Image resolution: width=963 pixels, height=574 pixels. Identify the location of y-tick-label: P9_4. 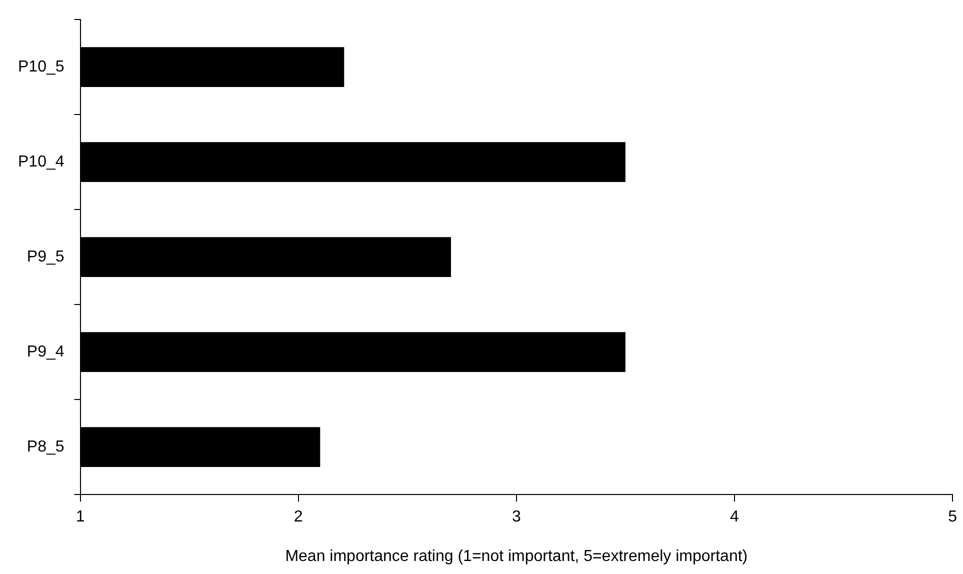
(45, 352).